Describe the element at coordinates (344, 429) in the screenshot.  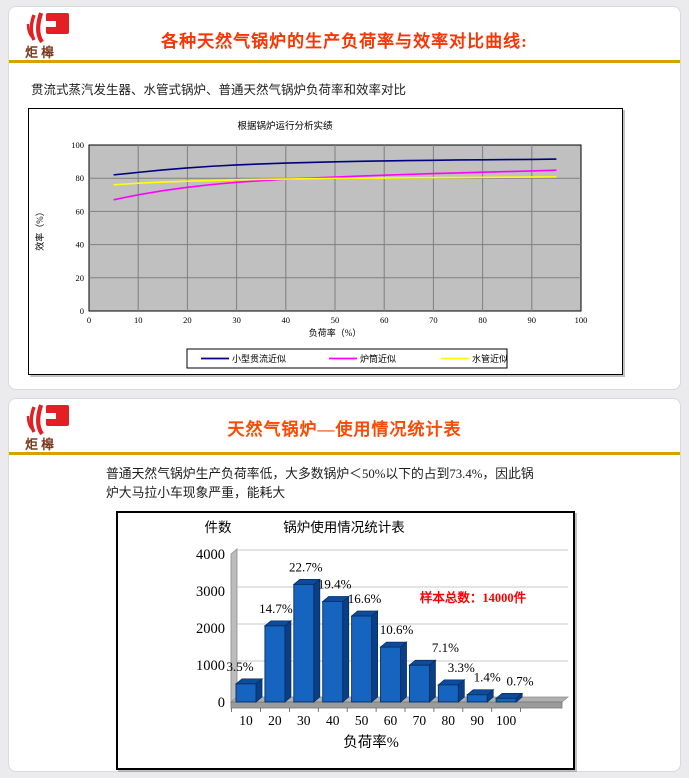
I see `slide-2-title: 天然气锅炉—使用情况统计表` at that location.